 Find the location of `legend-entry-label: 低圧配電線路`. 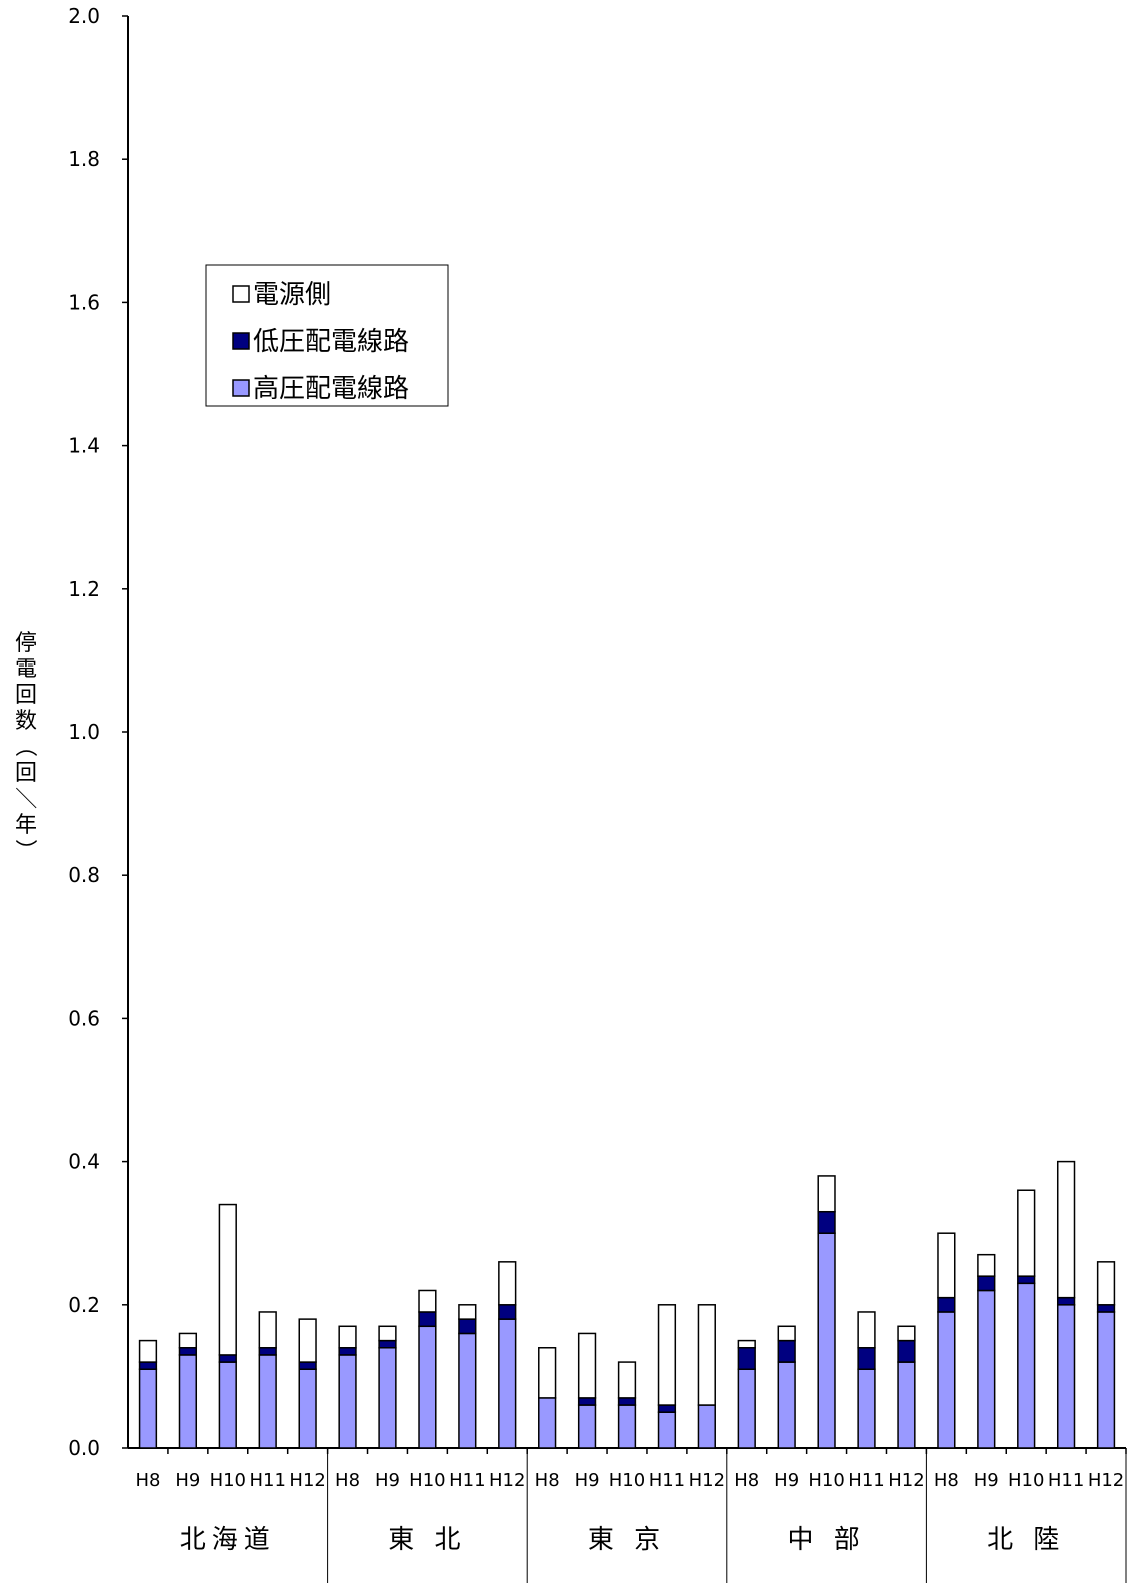

legend-entry-label: 低圧配電線路 is located at coordinates (331, 342).